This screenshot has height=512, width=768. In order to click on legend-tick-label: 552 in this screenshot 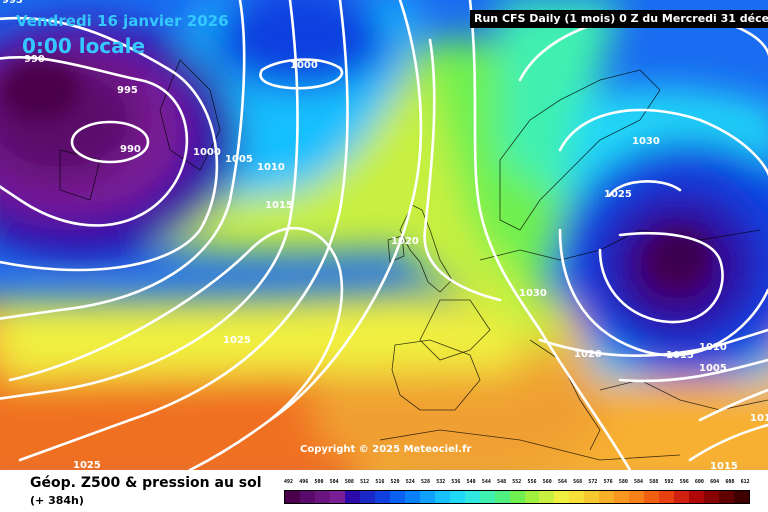, I will do `click(516, 482)`.